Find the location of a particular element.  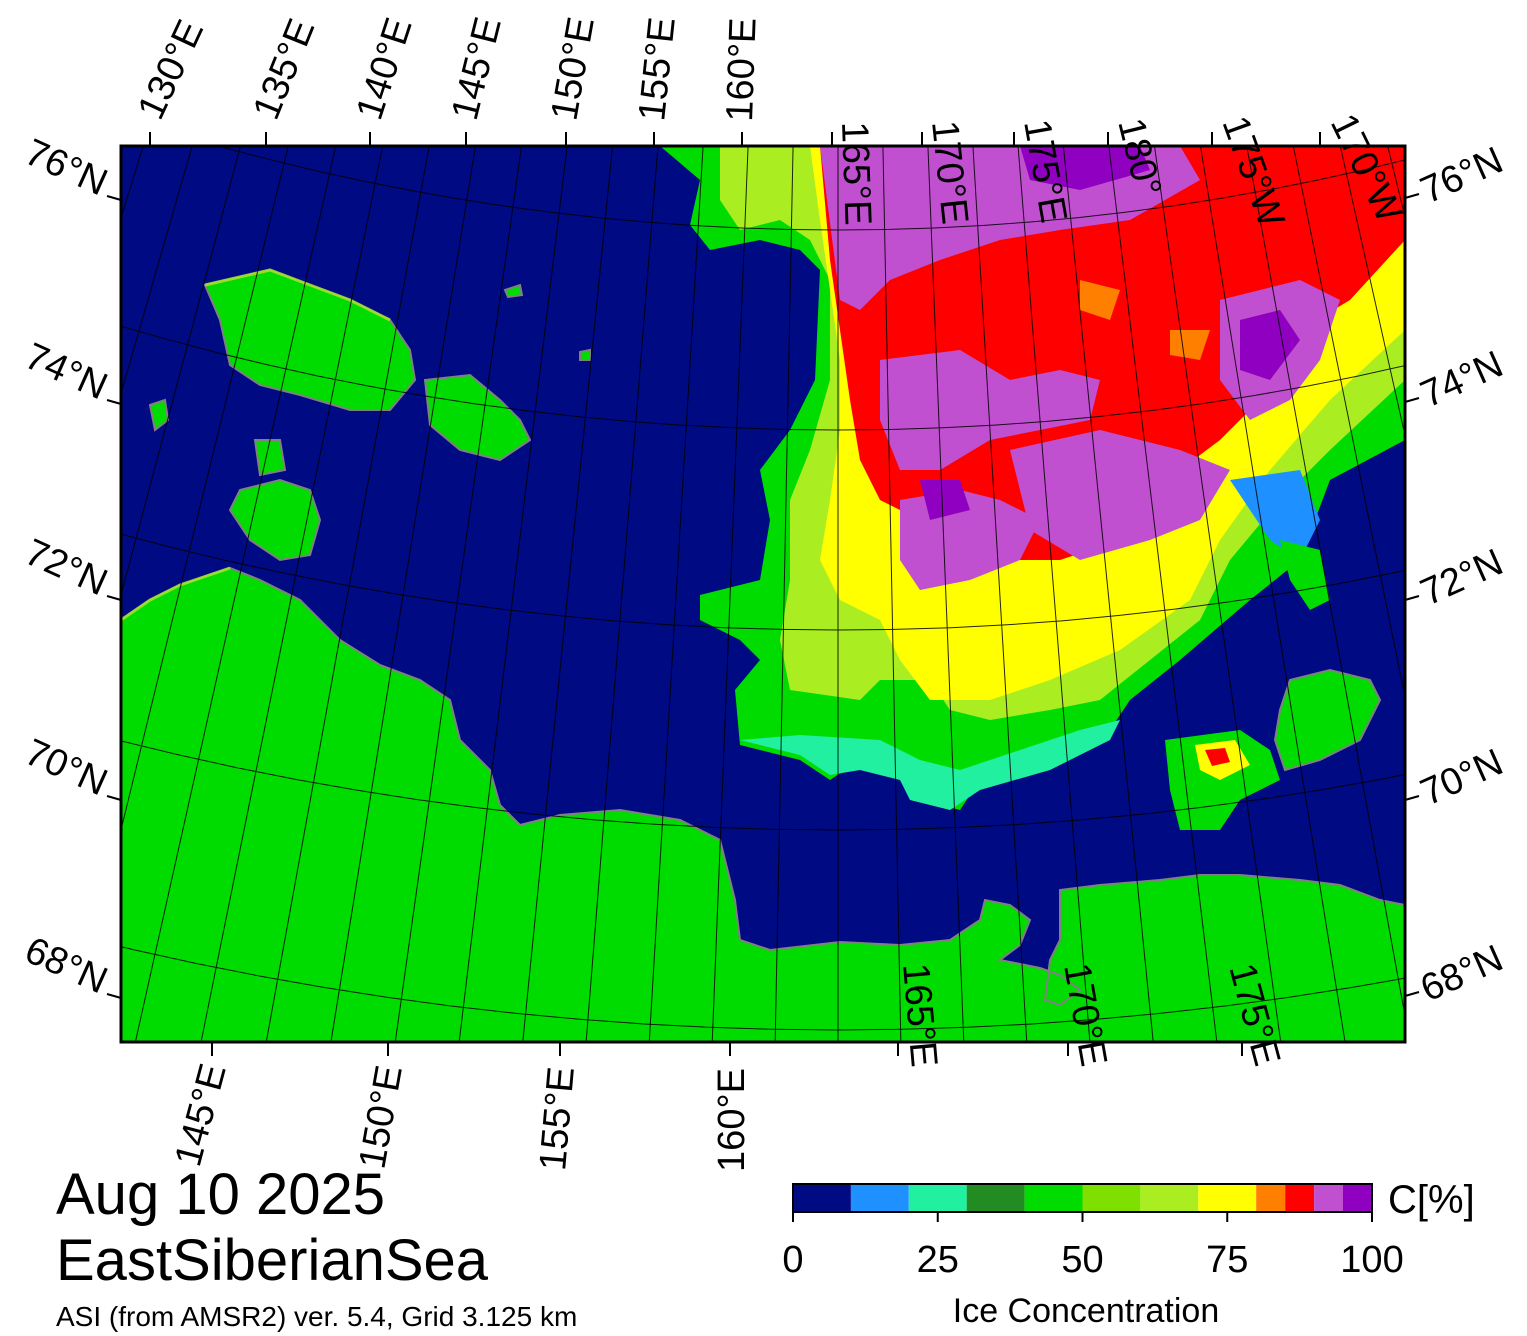

colorbar-tick-label: 25 is located at coordinates (938, 1260).